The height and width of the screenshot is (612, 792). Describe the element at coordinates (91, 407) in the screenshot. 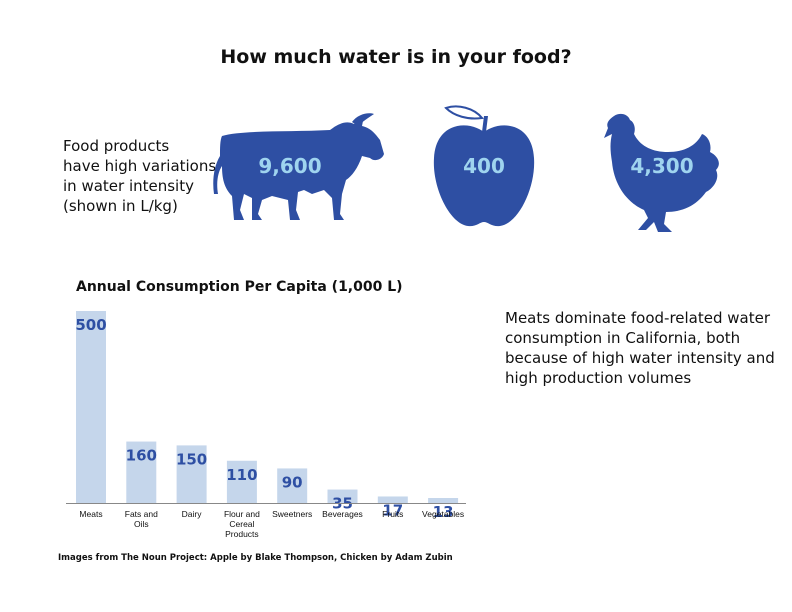

I see `bar-meats` at that location.